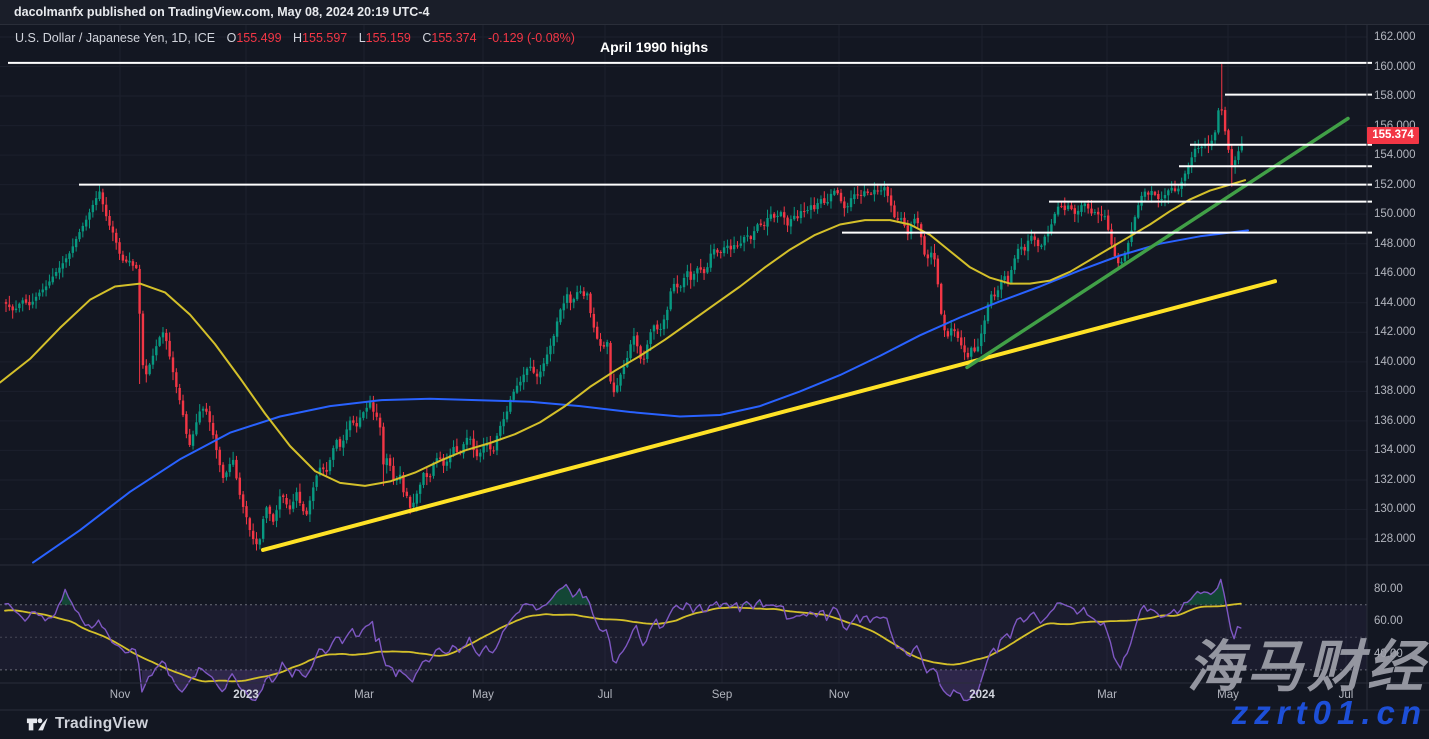 This screenshot has width=1429, height=739. Describe the element at coordinates (1395, 361) in the screenshot. I see `price-tick-140.000: 140.000` at that location.